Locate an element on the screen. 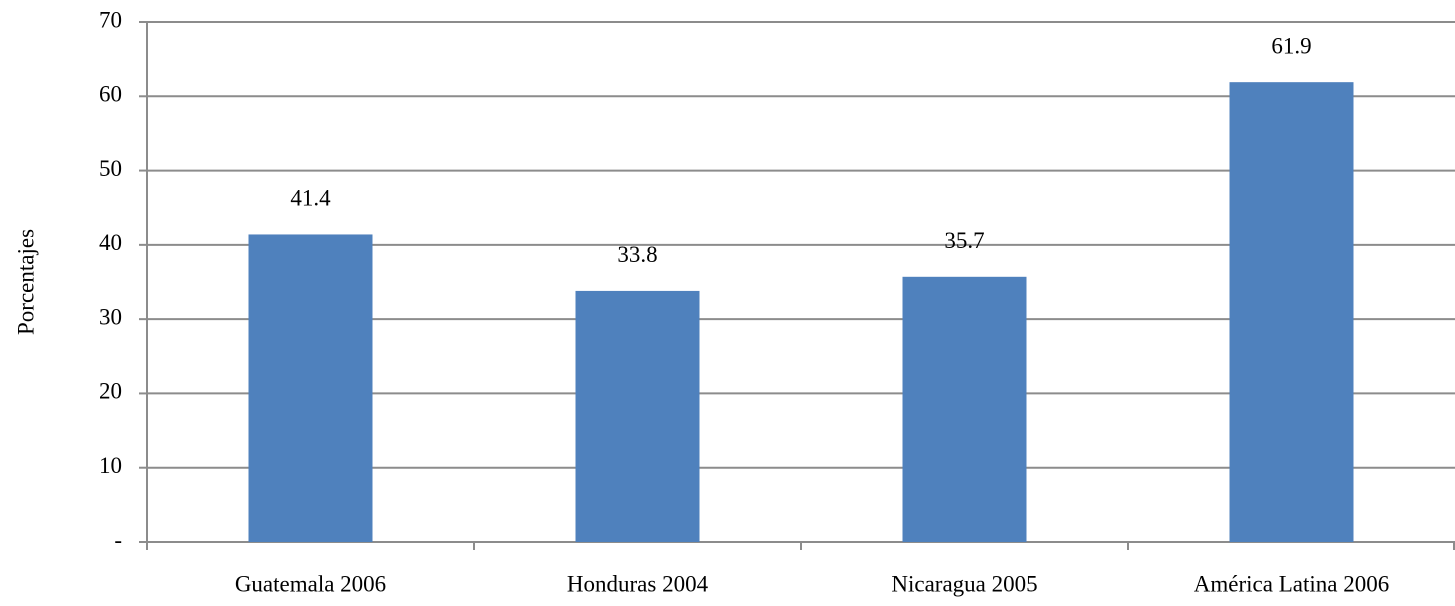 This screenshot has height=606, width=1455. data-label: 41.4 is located at coordinates (310, 198).